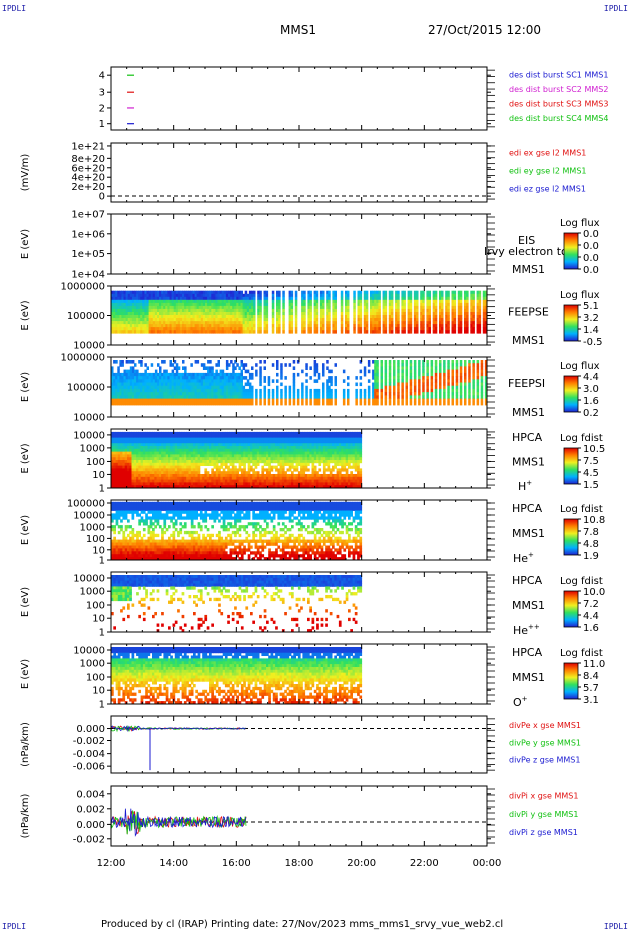  I want to click on y-tick-label: 4e+20, so click(88, 178).